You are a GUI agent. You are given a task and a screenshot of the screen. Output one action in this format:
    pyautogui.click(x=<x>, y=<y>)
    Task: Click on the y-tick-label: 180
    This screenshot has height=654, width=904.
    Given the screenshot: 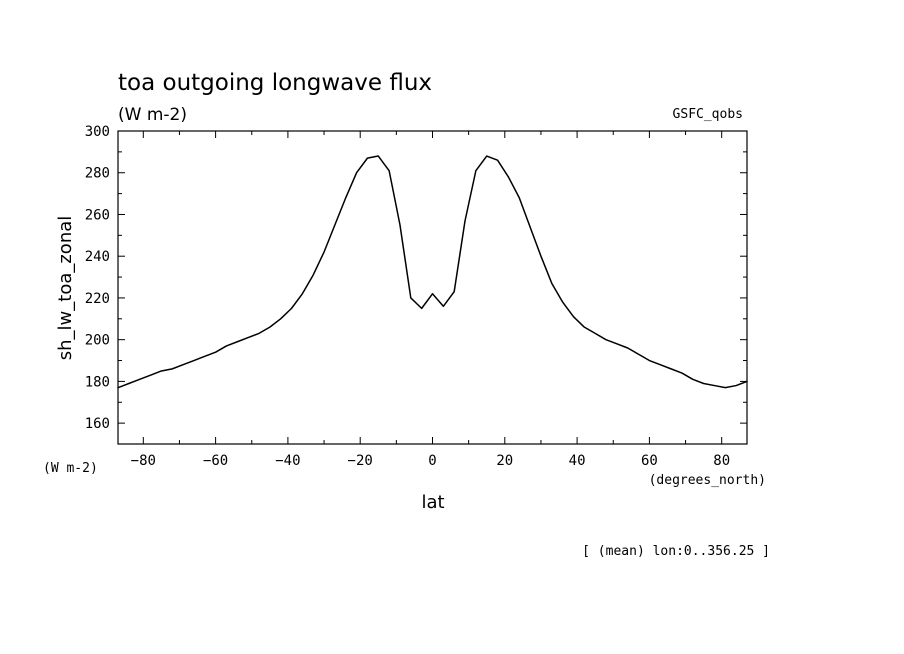 What is the action you would take?
    pyautogui.click(x=97, y=382)
    